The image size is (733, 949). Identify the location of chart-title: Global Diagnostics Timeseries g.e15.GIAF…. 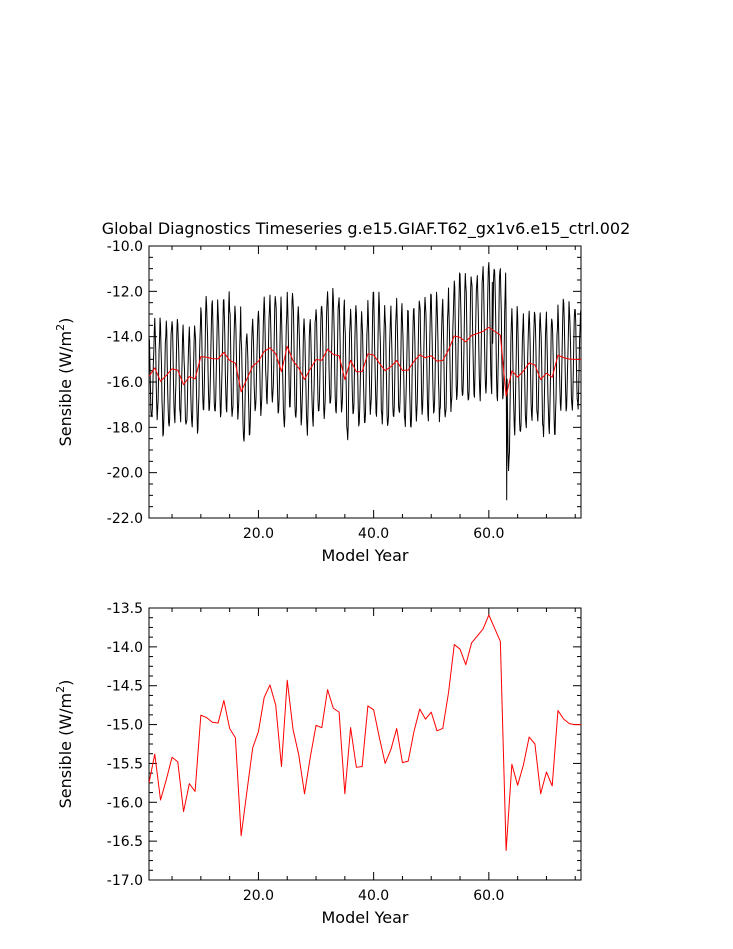
(366, 229).